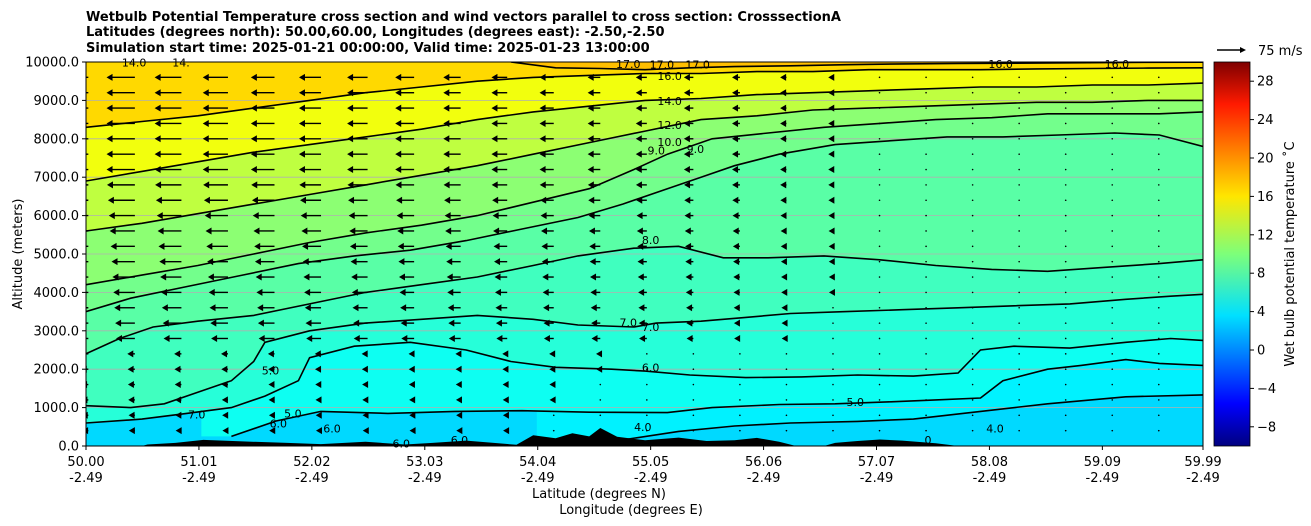  Describe the element at coordinates (1000, 64) in the screenshot. I see `contour-label: 16.0` at that location.